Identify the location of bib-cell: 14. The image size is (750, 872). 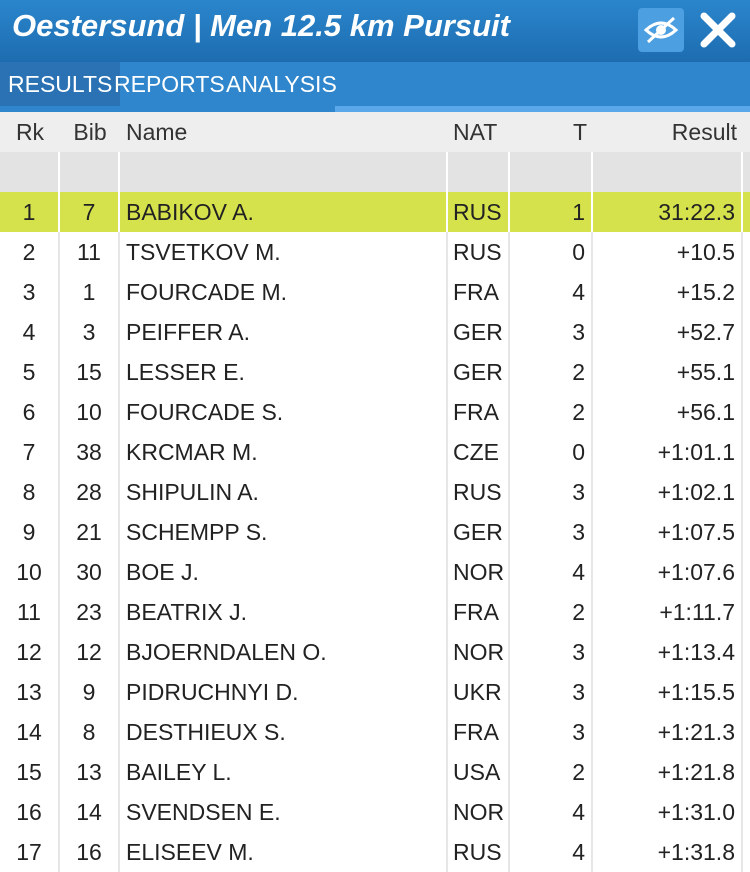
(90, 812).